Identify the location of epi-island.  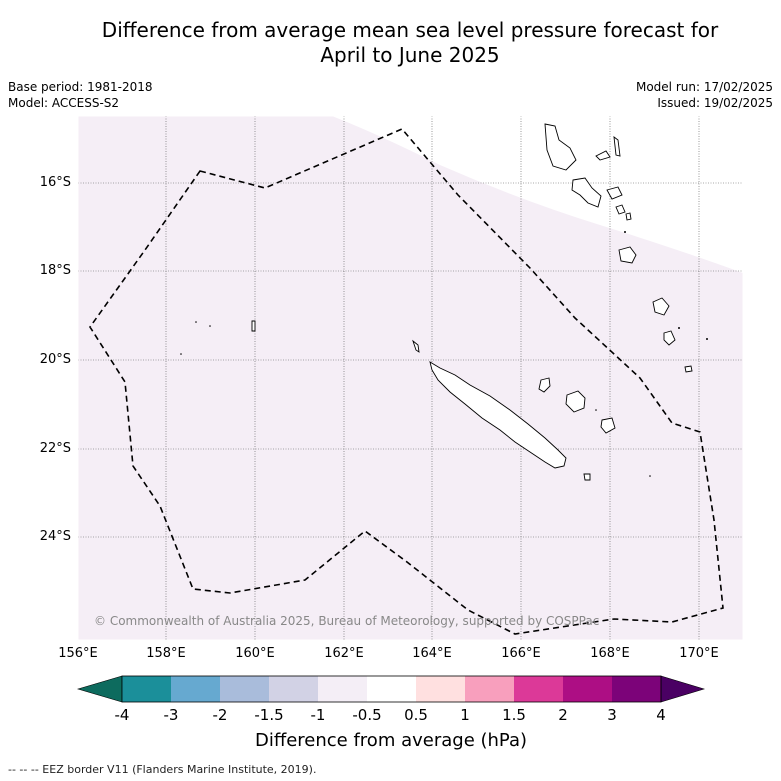
(620, 209).